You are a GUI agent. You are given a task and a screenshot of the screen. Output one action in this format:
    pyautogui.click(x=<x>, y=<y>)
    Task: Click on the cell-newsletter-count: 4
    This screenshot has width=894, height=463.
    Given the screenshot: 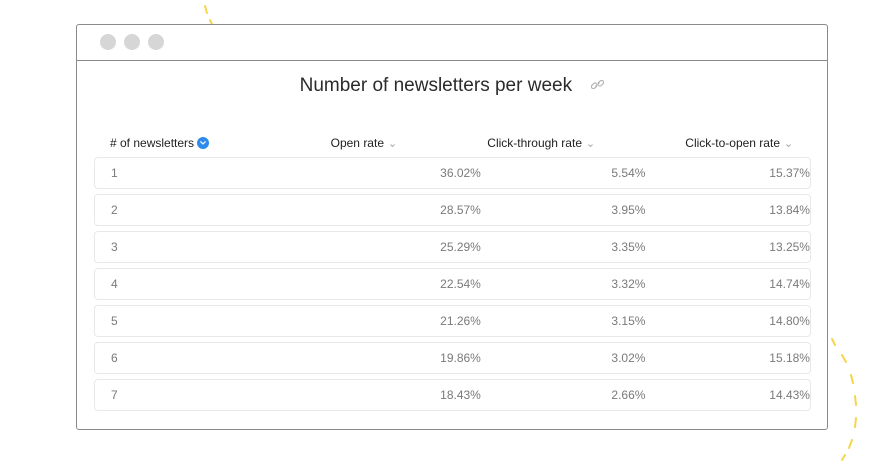 What is the action you would take?
    pyautogui.click(x=114, y=284)
    